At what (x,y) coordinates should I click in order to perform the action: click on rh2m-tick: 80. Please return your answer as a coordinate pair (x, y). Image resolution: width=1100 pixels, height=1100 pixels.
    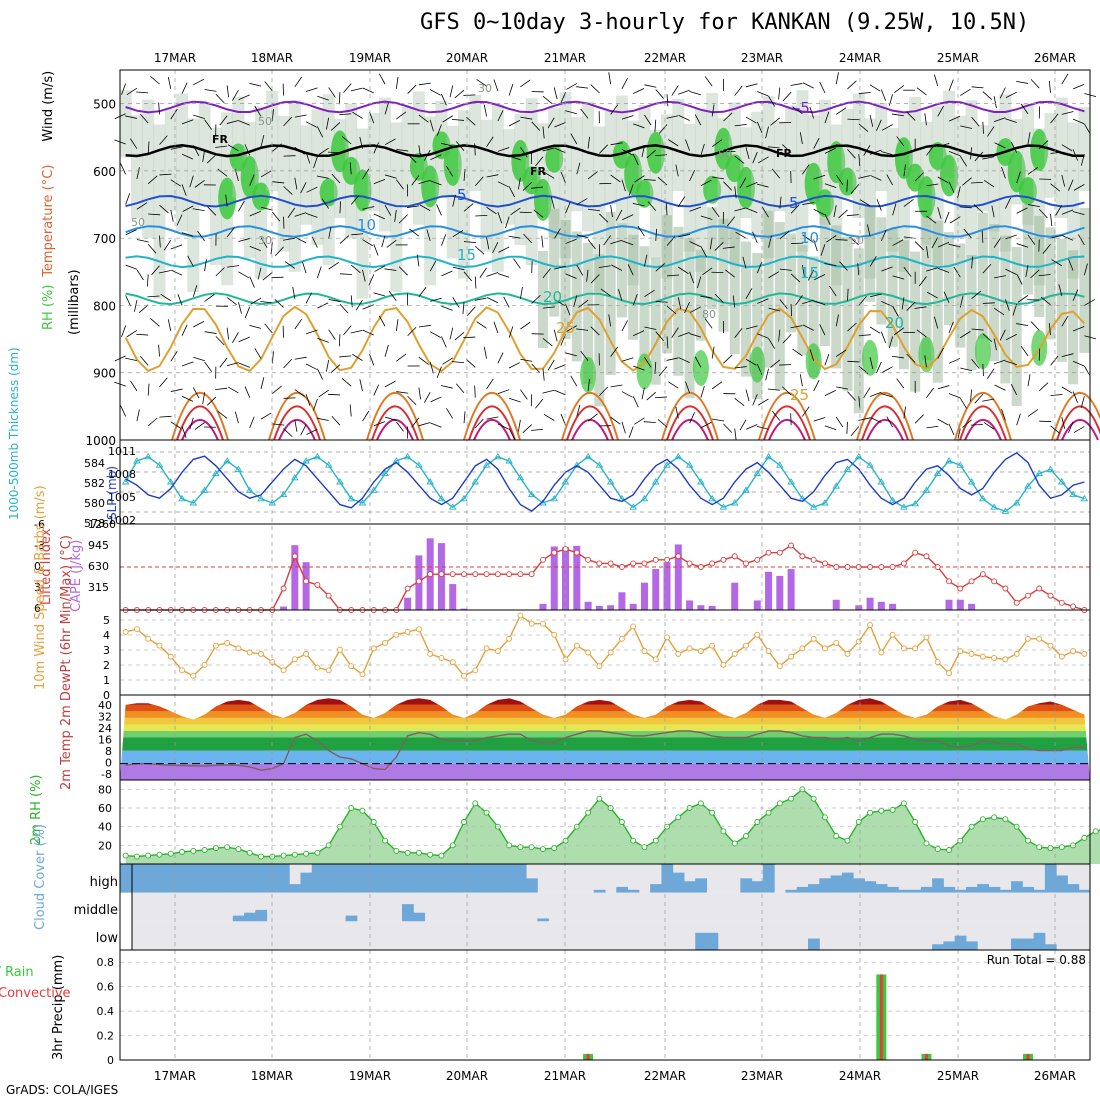
    Looking at the image, I should click on (105, 789).